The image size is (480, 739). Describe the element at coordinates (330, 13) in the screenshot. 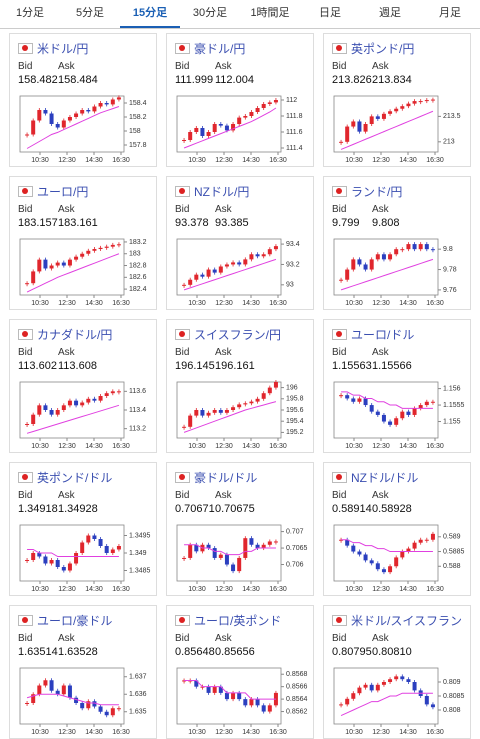

I see `tab: 日足` at that location.